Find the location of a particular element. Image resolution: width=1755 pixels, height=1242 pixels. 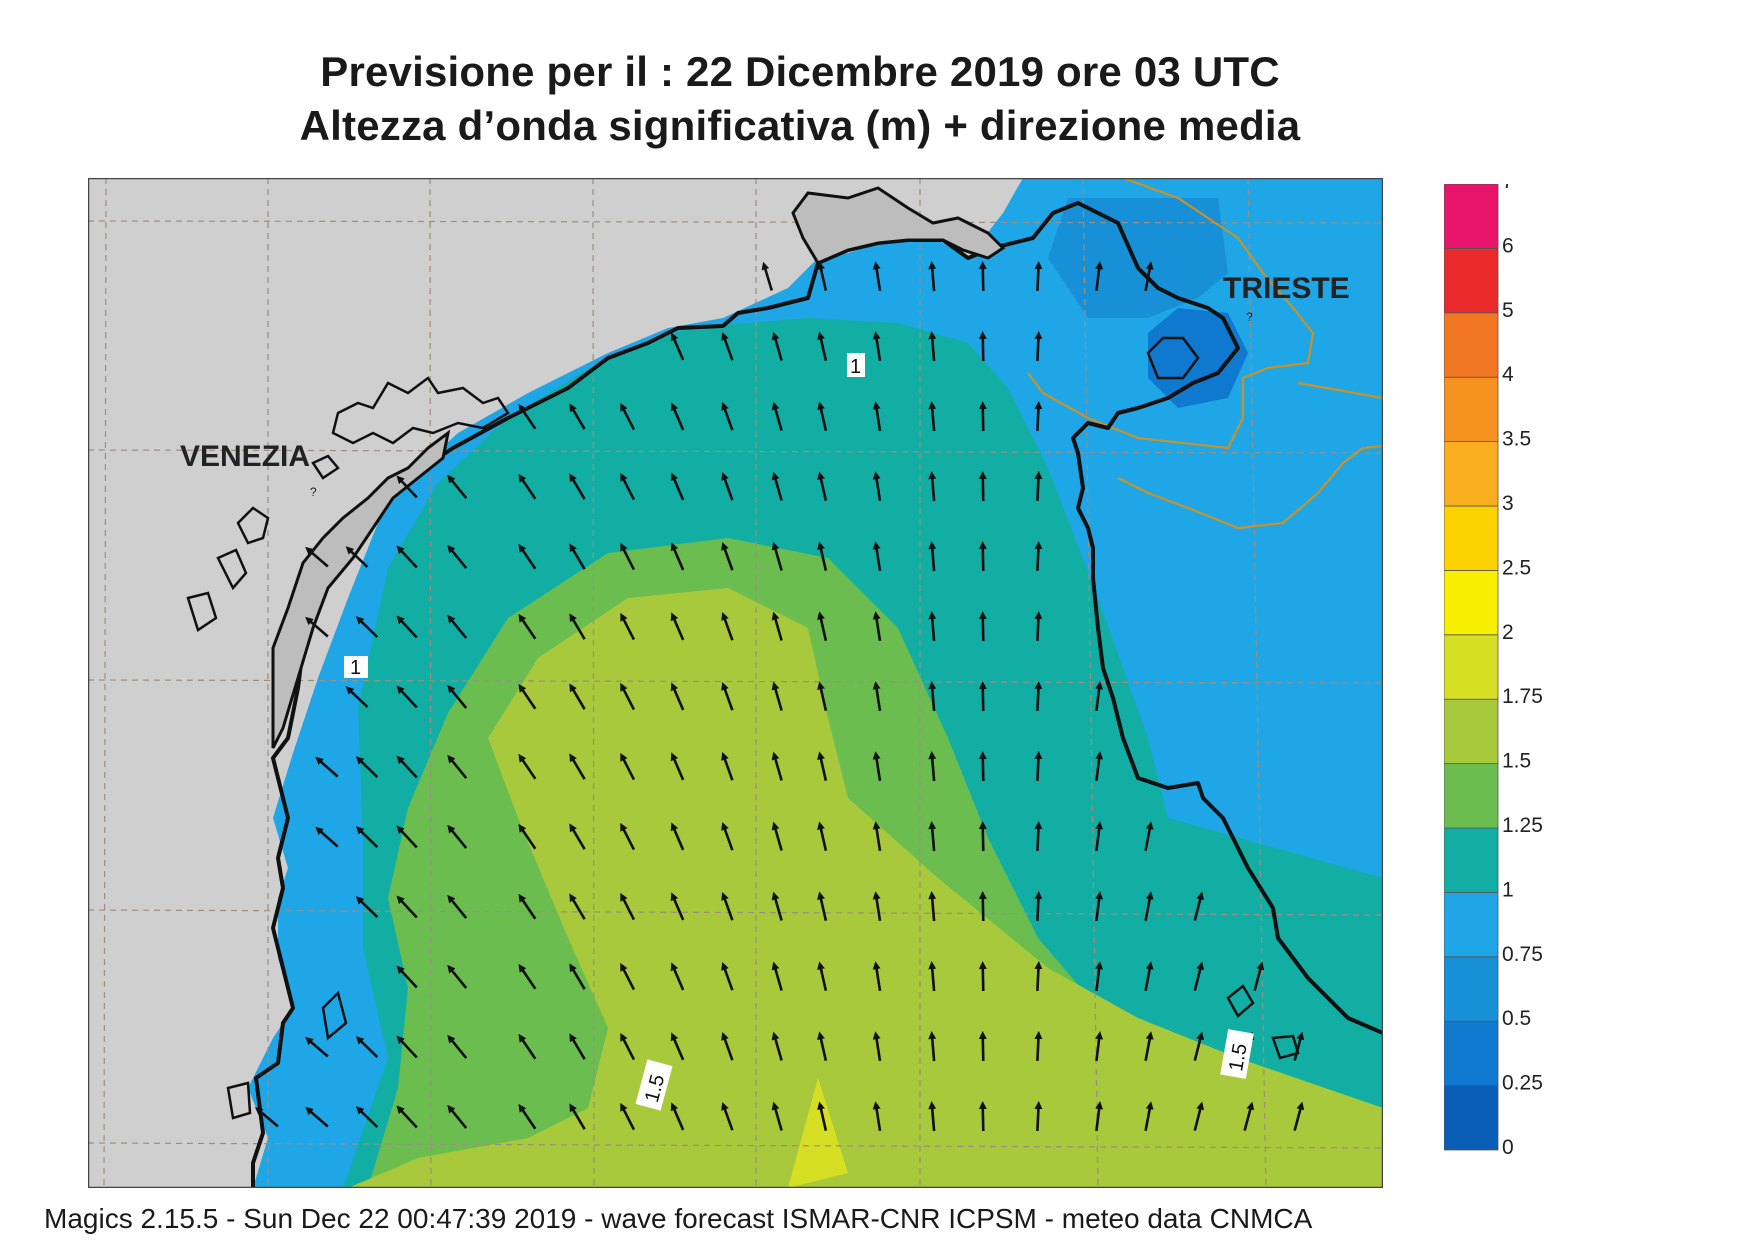

contour-label-1-west: 1 is located at coordinates (356, 667).